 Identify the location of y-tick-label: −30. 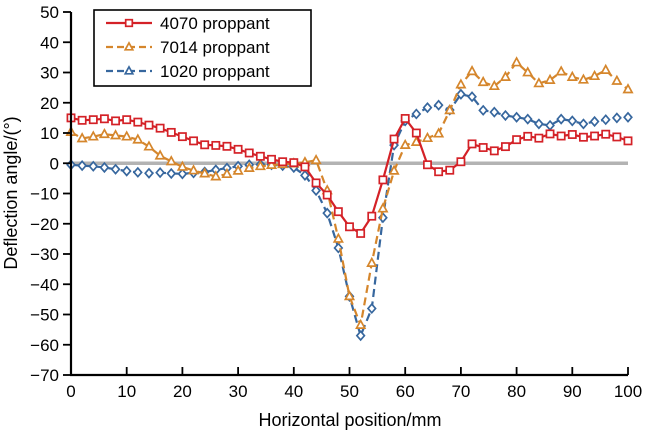
(44, 254).